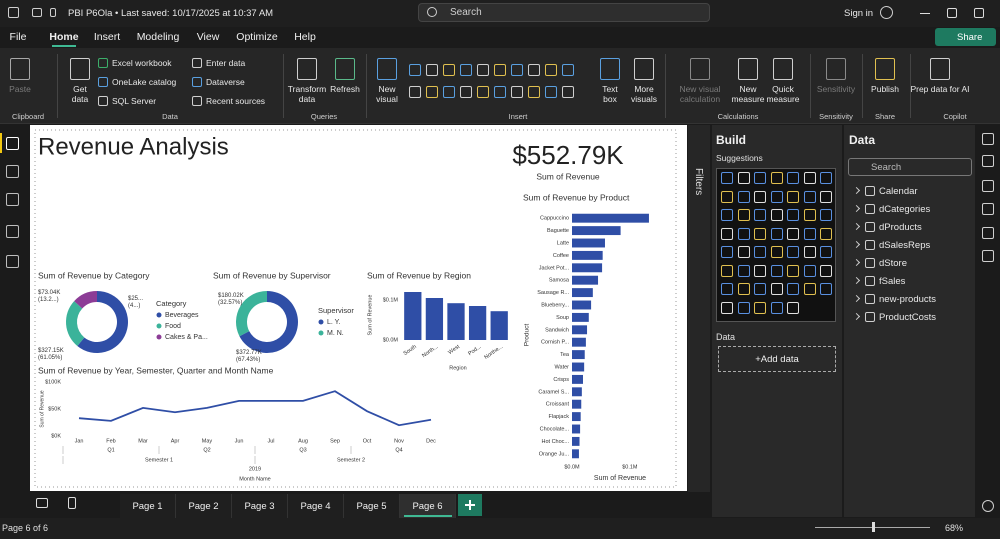 The height and width of the screenshot is (539, 1000). What do you see at coordinates (255, 408) in the screenshot?
I see `line-series` at bounding box center [255, 408].